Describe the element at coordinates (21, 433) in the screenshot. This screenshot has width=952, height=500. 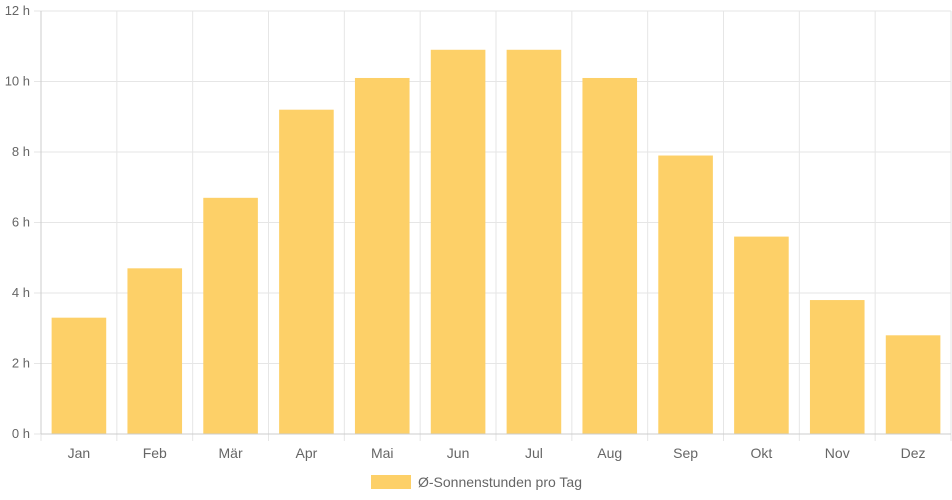
I see `y-tick-label: 0 h` at that location.